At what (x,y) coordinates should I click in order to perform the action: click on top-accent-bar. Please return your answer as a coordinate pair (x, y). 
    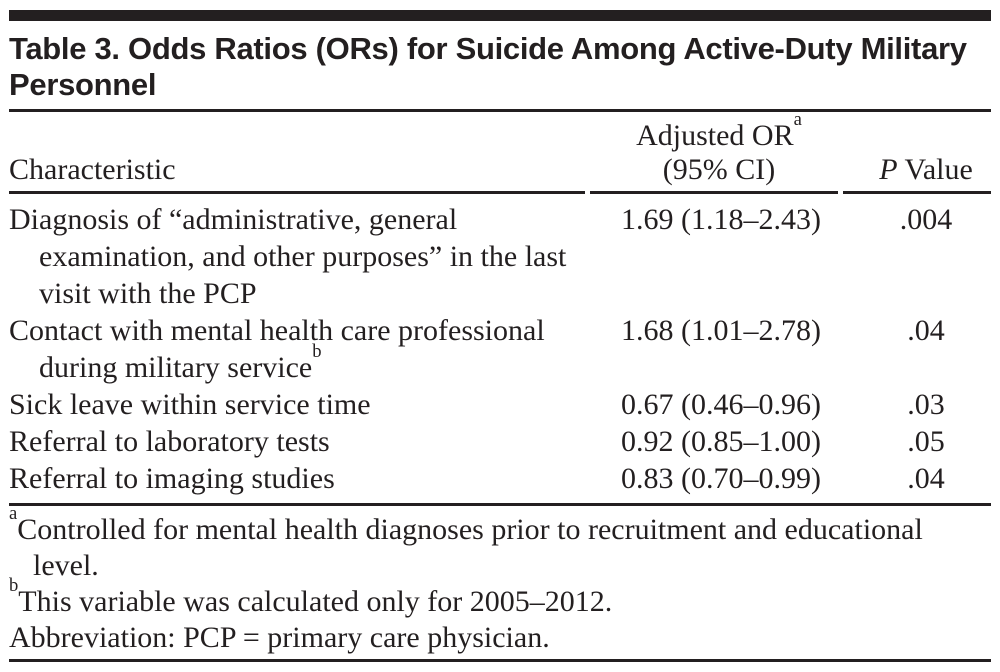
    Looking at the image, I should click on (500, 15).